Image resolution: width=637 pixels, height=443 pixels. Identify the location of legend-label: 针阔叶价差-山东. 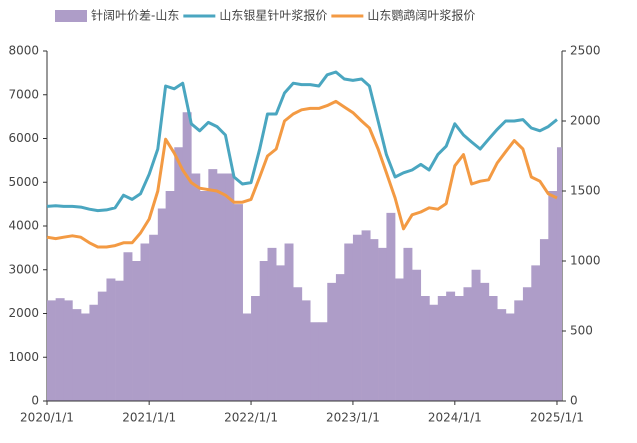
(135, 15).